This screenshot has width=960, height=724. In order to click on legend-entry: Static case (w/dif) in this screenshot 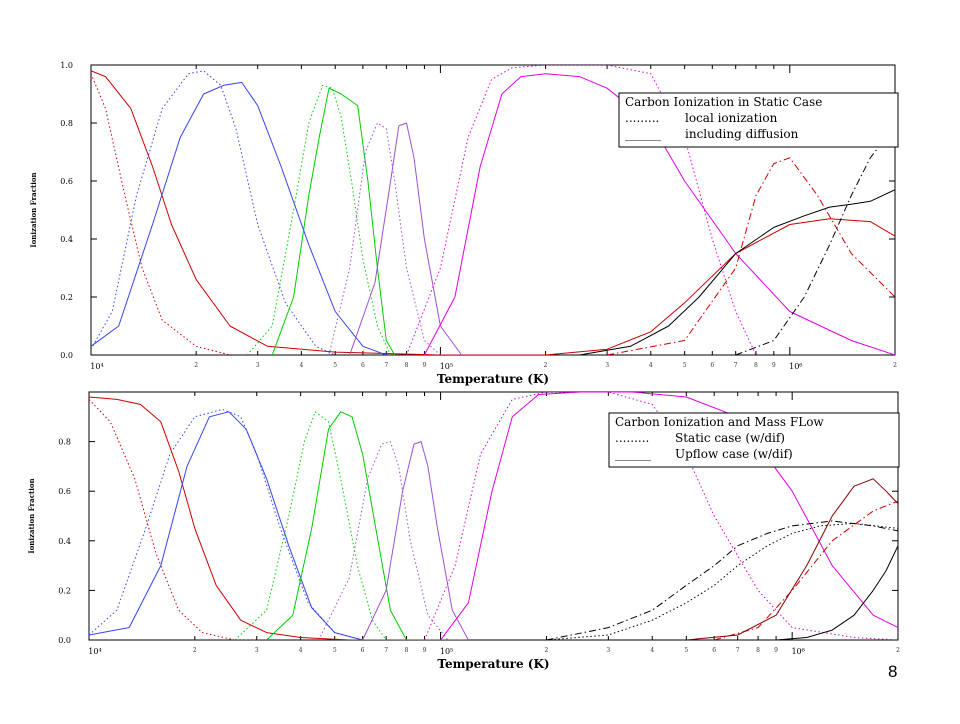, I will do `click(730, 438)`.